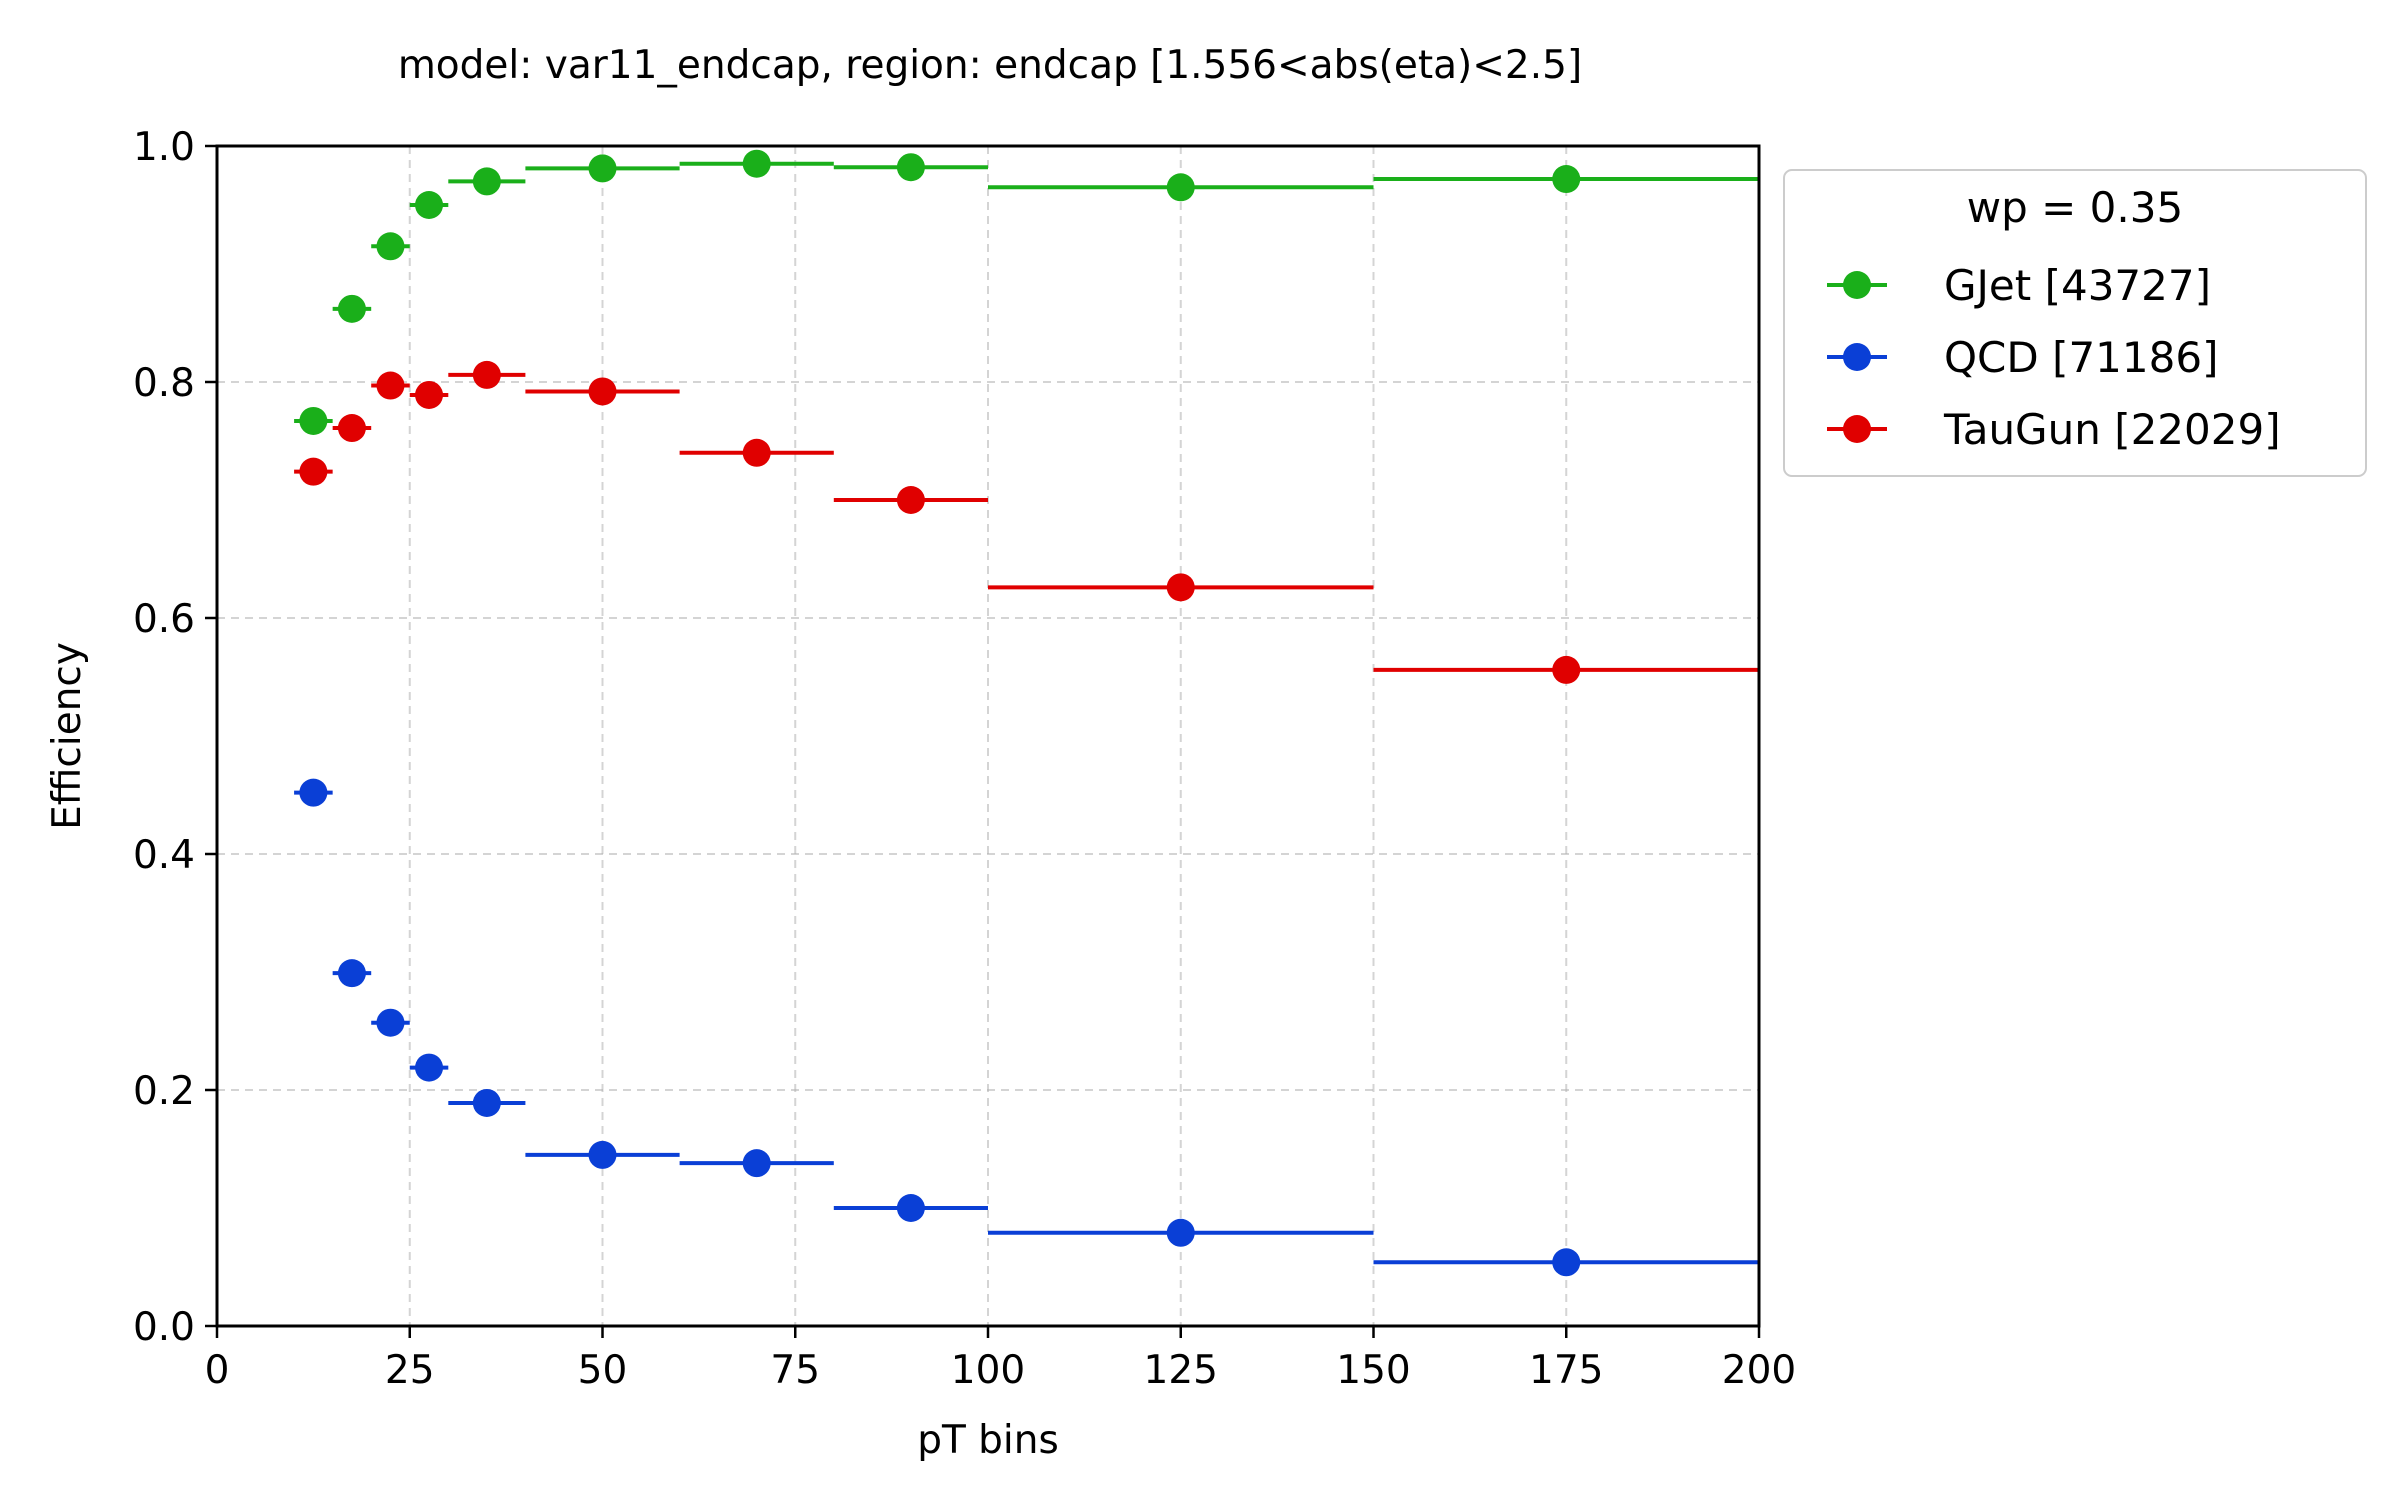 This screenshot has height=1500, width=2400. I want to click on legend-title: wp = 0.35, so click(2075, 207).